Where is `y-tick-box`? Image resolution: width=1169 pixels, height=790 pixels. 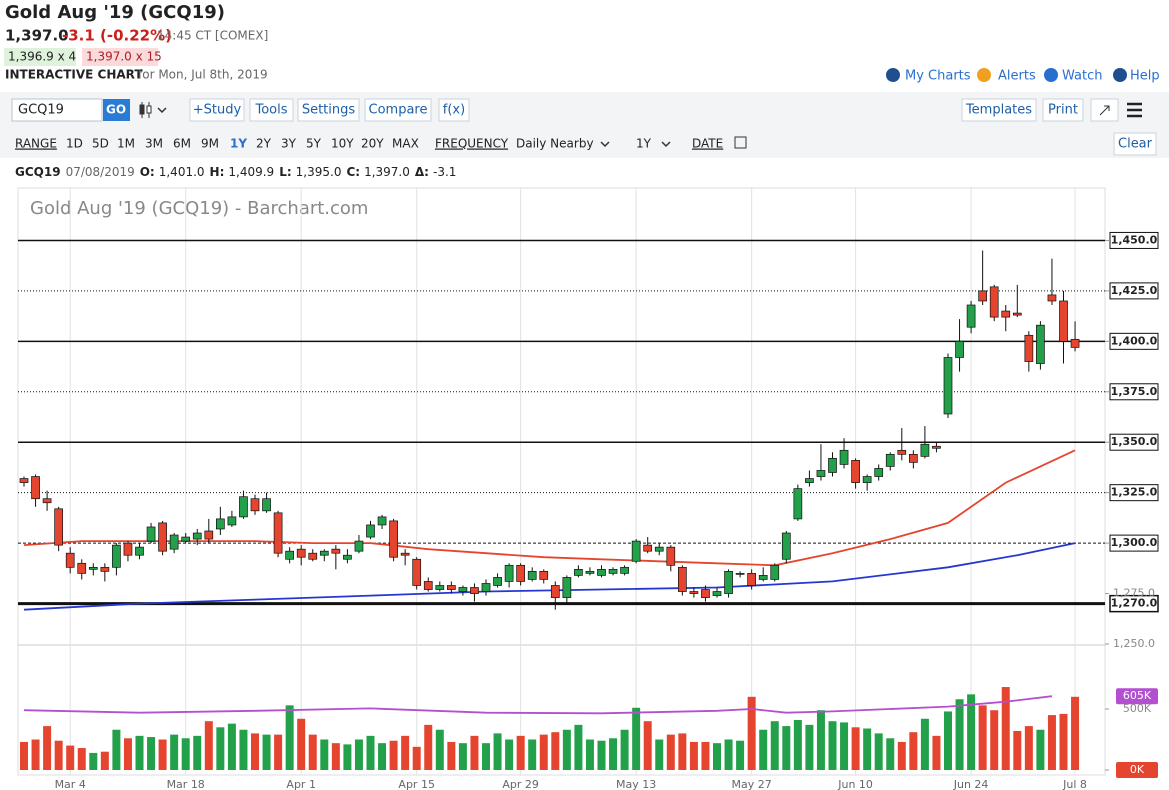
y-tick-box is located at coordinates (1134, 341).